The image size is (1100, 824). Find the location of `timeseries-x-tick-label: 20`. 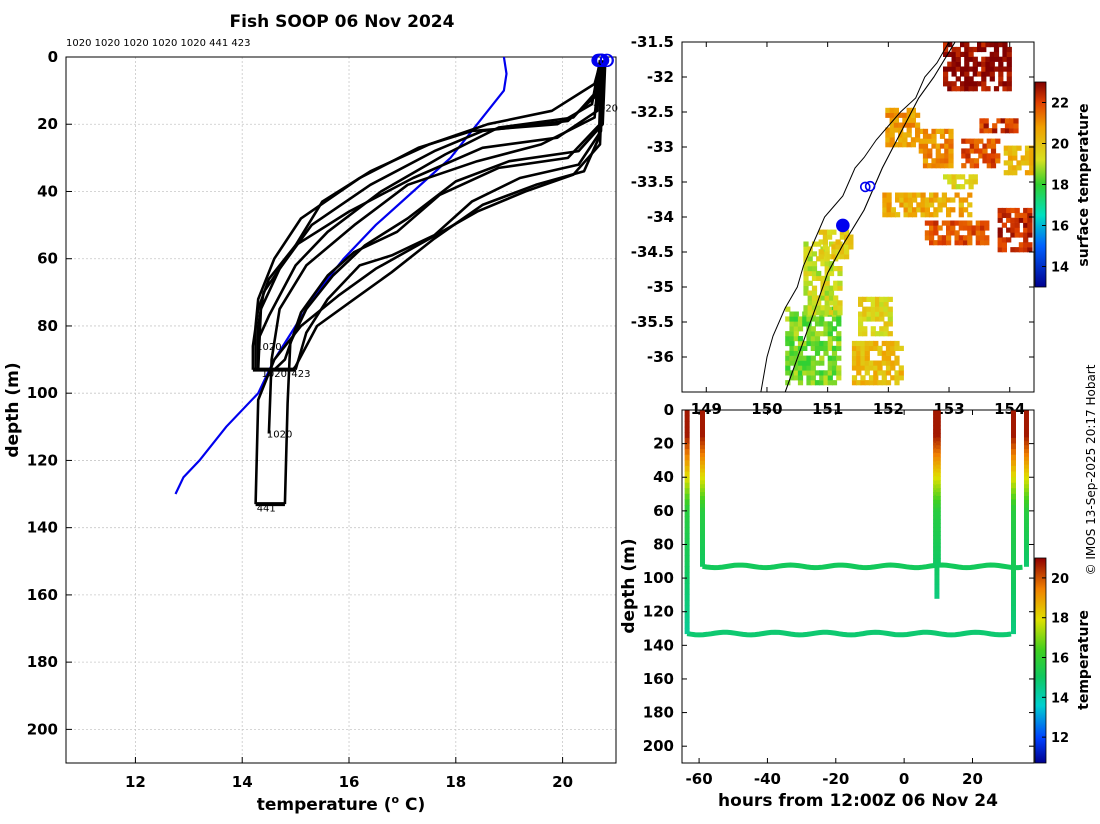

timeseries-x-tick-label: 20 is located at coordinates (972, 779).